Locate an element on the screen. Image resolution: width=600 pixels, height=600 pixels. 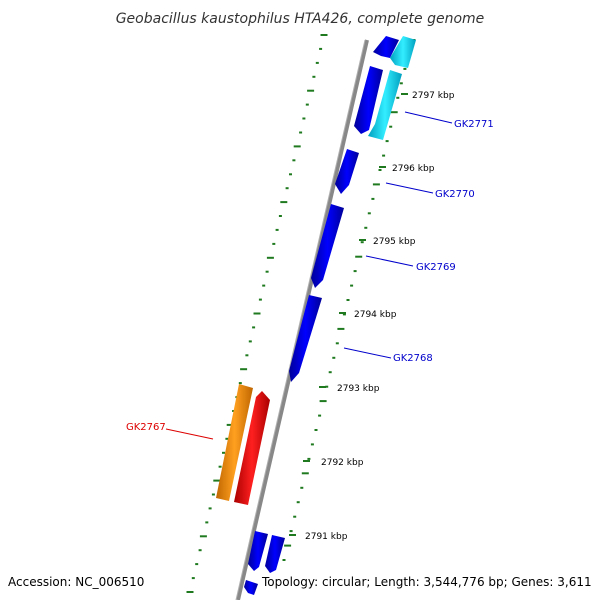
tick-label: 2791 kbp is located at coordinates (326, 537).